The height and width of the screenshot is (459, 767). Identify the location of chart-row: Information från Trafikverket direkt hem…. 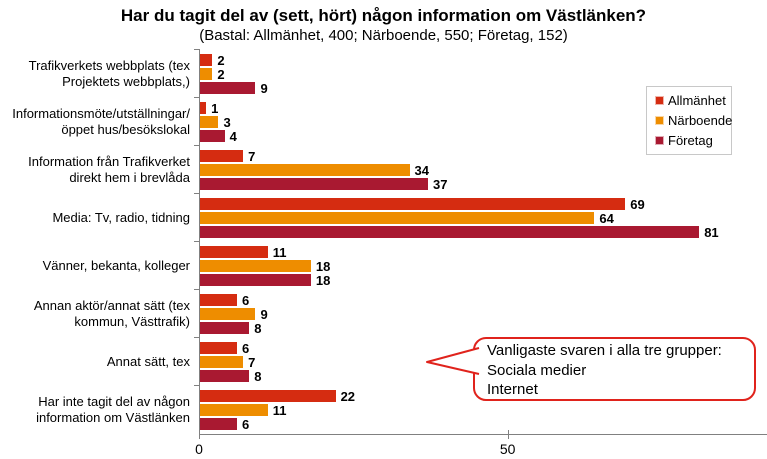
(383, 169).